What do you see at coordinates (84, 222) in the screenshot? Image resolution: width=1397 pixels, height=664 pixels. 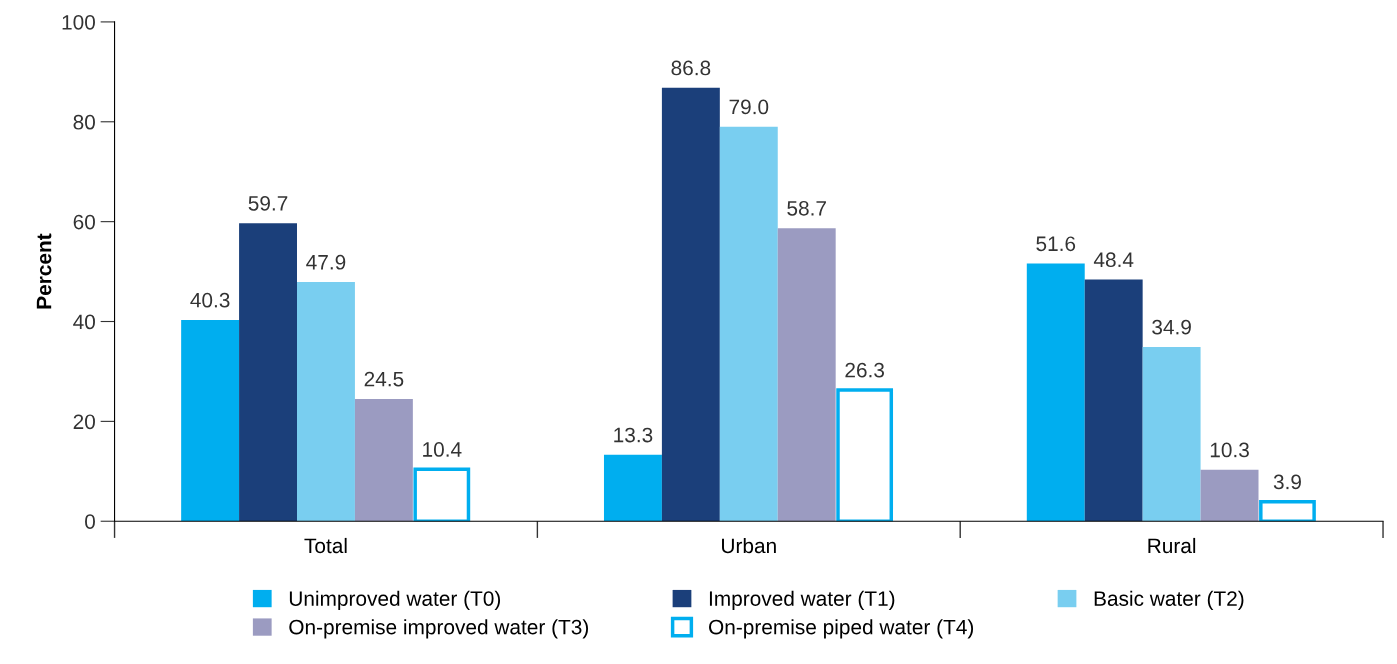 I see `y-tick-label: 60` at bounding box center [84, 222].